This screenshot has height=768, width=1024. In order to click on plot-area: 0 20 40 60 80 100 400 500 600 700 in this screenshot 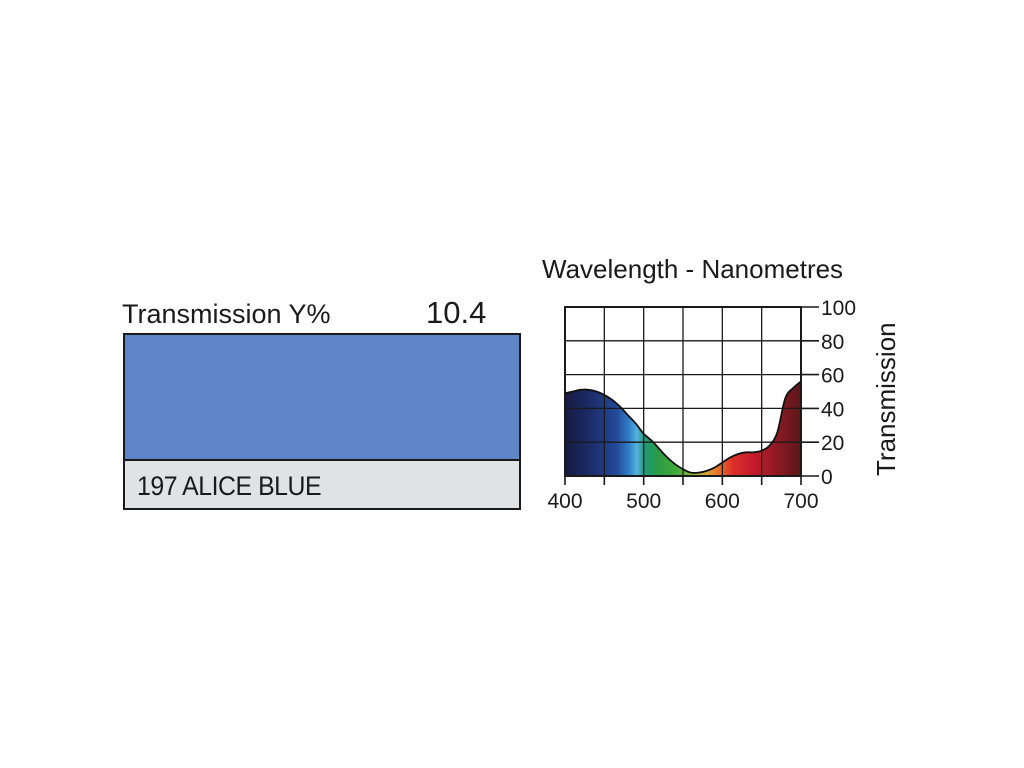, I will do `click(701, 405)`.